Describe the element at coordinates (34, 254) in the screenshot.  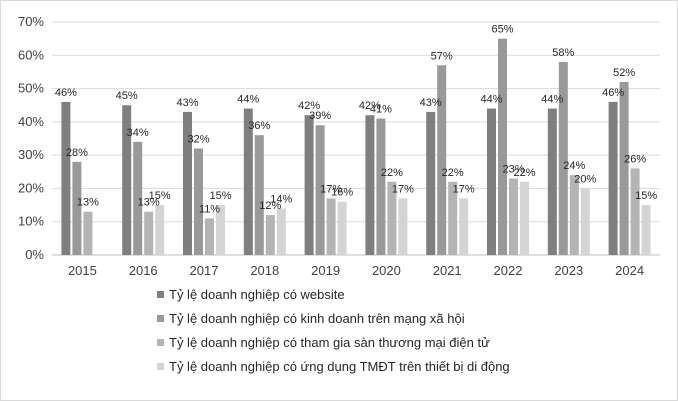
I see `y-tick-label: 0%` at that location.